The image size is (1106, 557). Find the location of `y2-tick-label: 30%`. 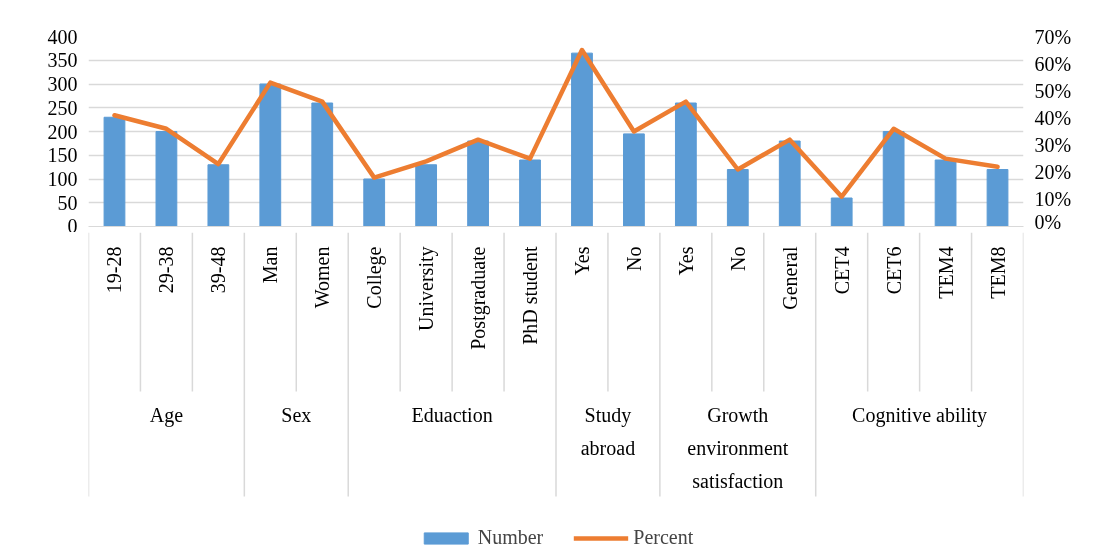

y2-tick-label: 30% is located at coordinates (1053, 145).